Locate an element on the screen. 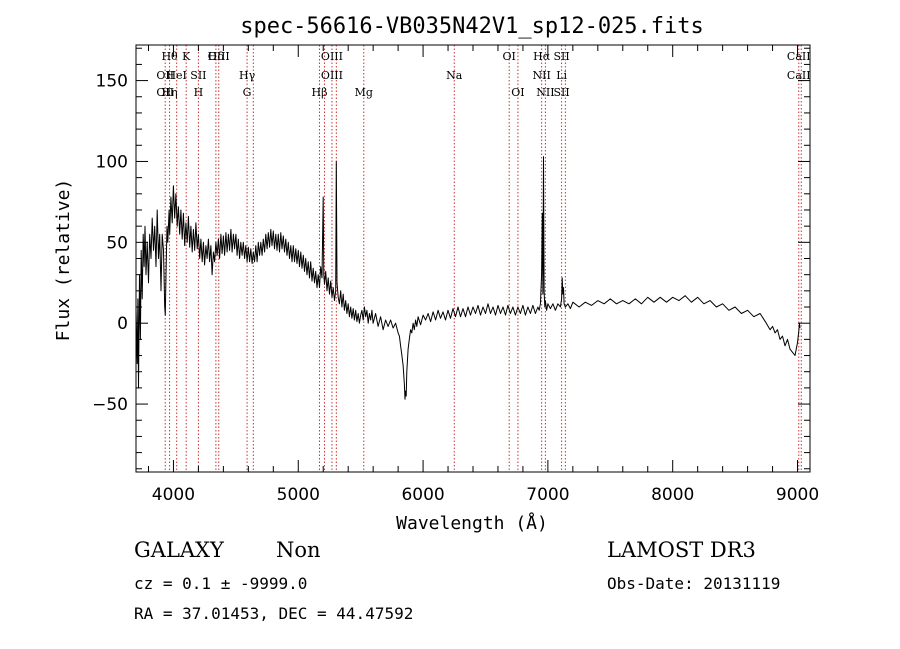 The width and height of the screenshot is (900, 649). y-axis-label: Flux (relative) is located at coordinates (63, 260).